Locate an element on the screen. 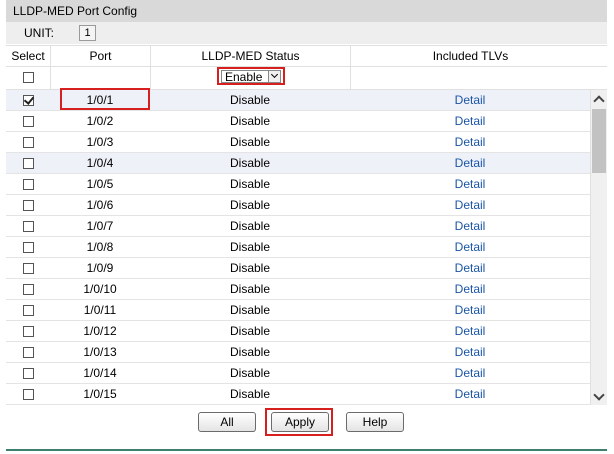 This screenshot has height=454, width=614. unit-label: UNIT: is located at coordinates (39, 33).